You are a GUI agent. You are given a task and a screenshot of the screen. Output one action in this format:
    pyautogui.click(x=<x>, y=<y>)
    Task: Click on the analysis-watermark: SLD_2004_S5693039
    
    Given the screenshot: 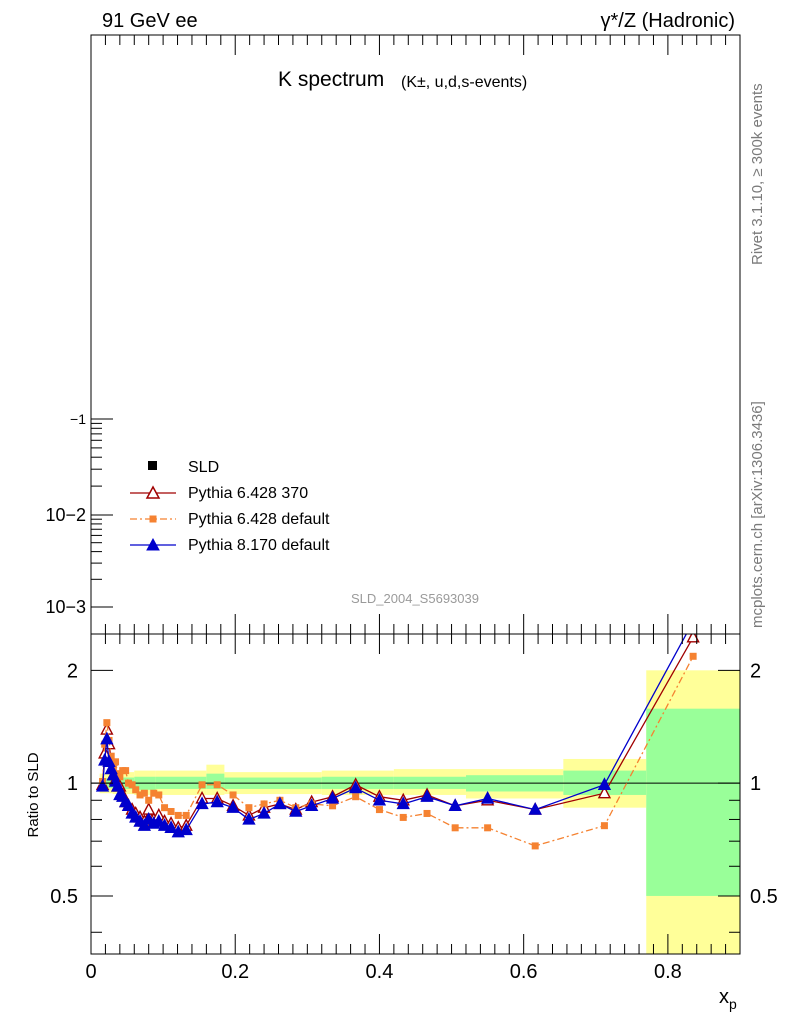 What is the action you would take?
    pyautogui.click(x=415, y=598)
    